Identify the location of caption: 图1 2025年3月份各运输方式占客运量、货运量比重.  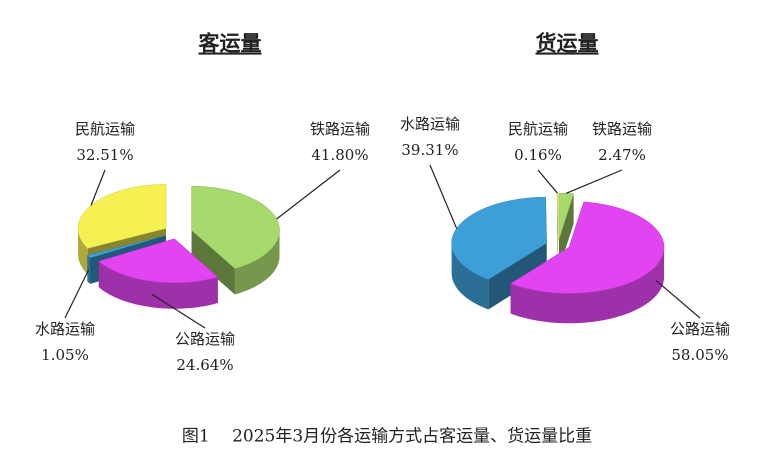
(387, 437).